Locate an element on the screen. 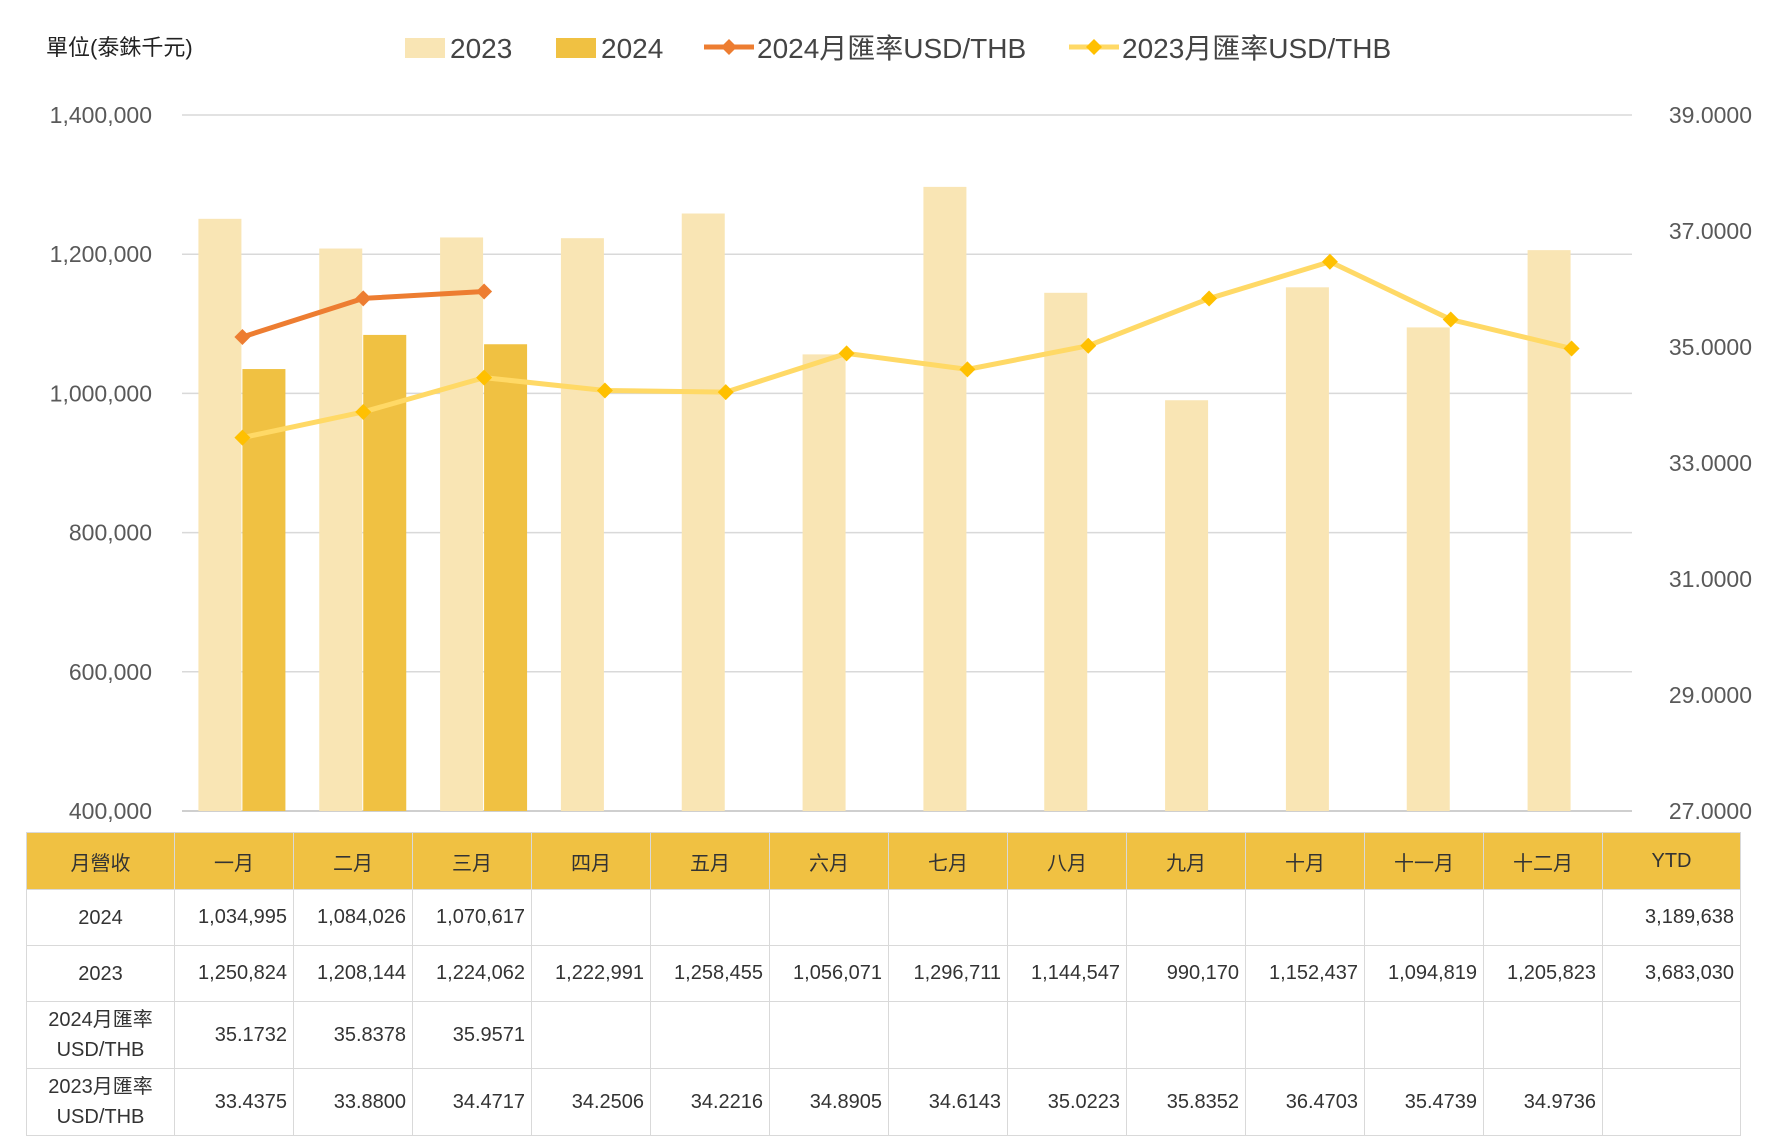 The width and height of the screenshot is (1768, 1136). table-cell: 3,189,638 is located at coordinates (1671, 917).